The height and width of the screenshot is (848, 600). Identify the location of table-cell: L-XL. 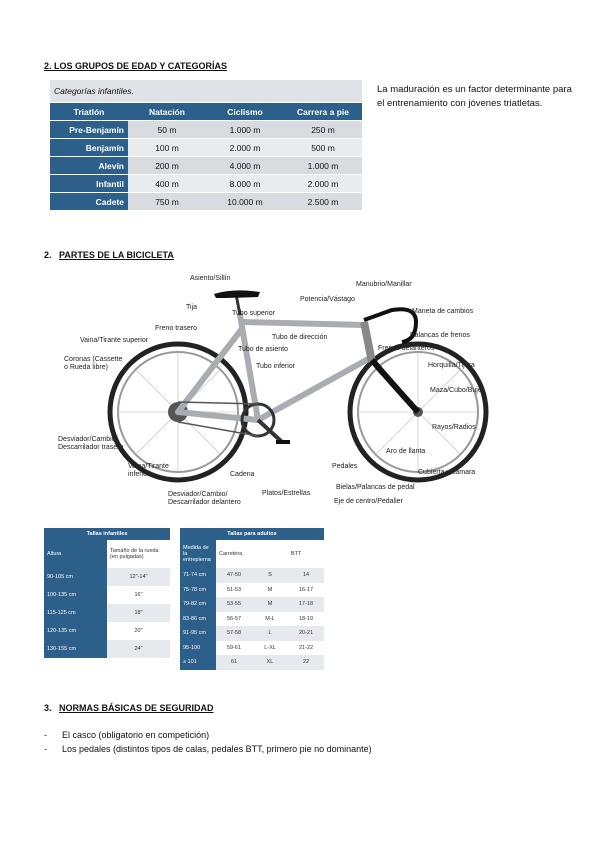
(270, 647).